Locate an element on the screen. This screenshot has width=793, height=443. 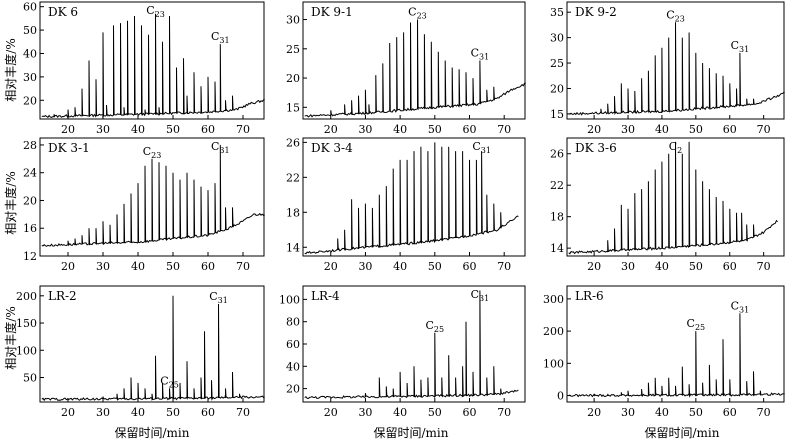
y-tick-label: 28 is located at coordinates (30, 145).